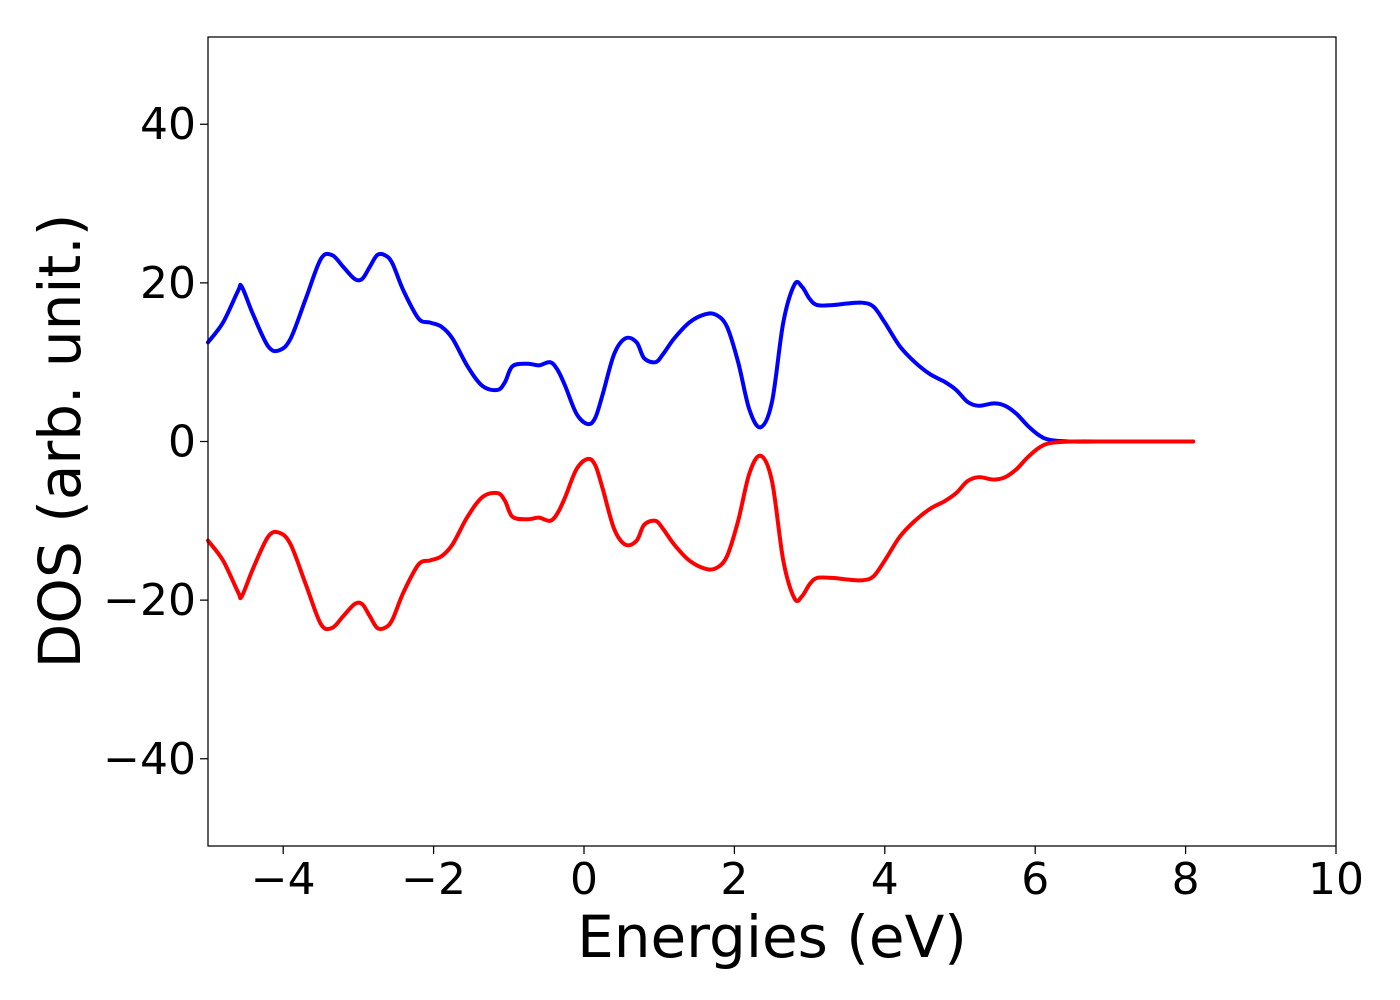 This screenshot has width=1400, height=1000. What do you see at coordinates (182, 442) in the screenshot?
I see `y-tick-label: 0` at bounding box center [182, 442].